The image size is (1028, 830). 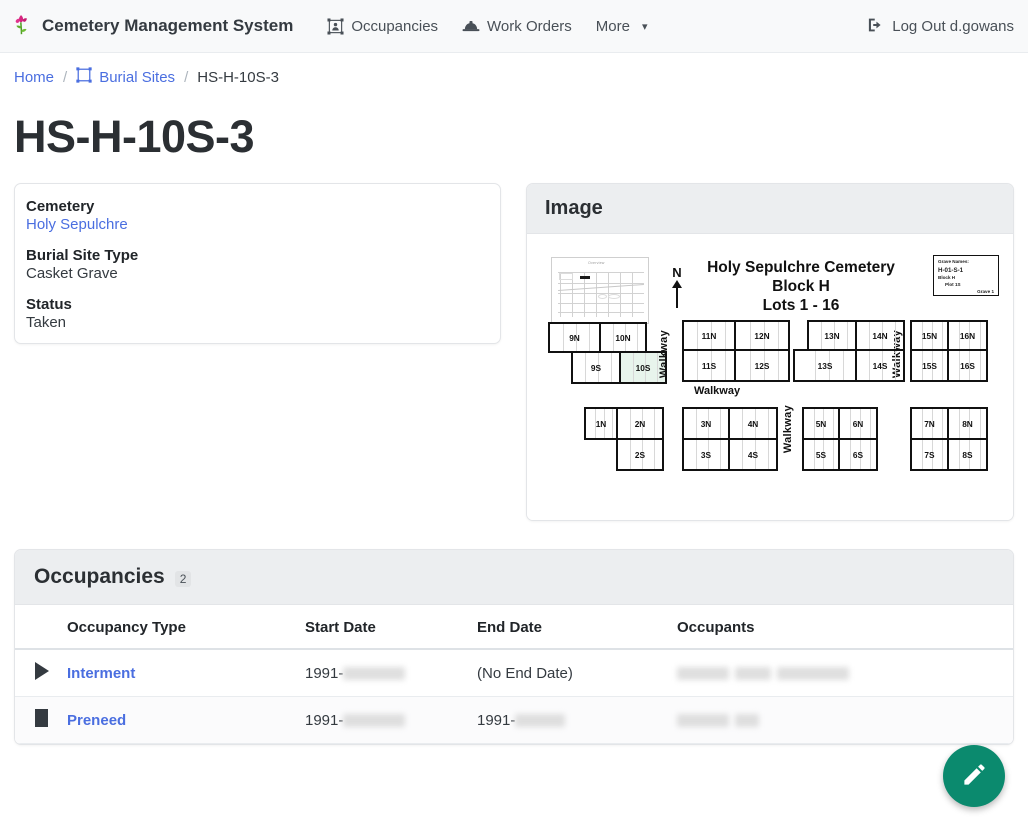 I want to click on table-row: Interment 1991- (No End Date), so click(x=514, y=673).